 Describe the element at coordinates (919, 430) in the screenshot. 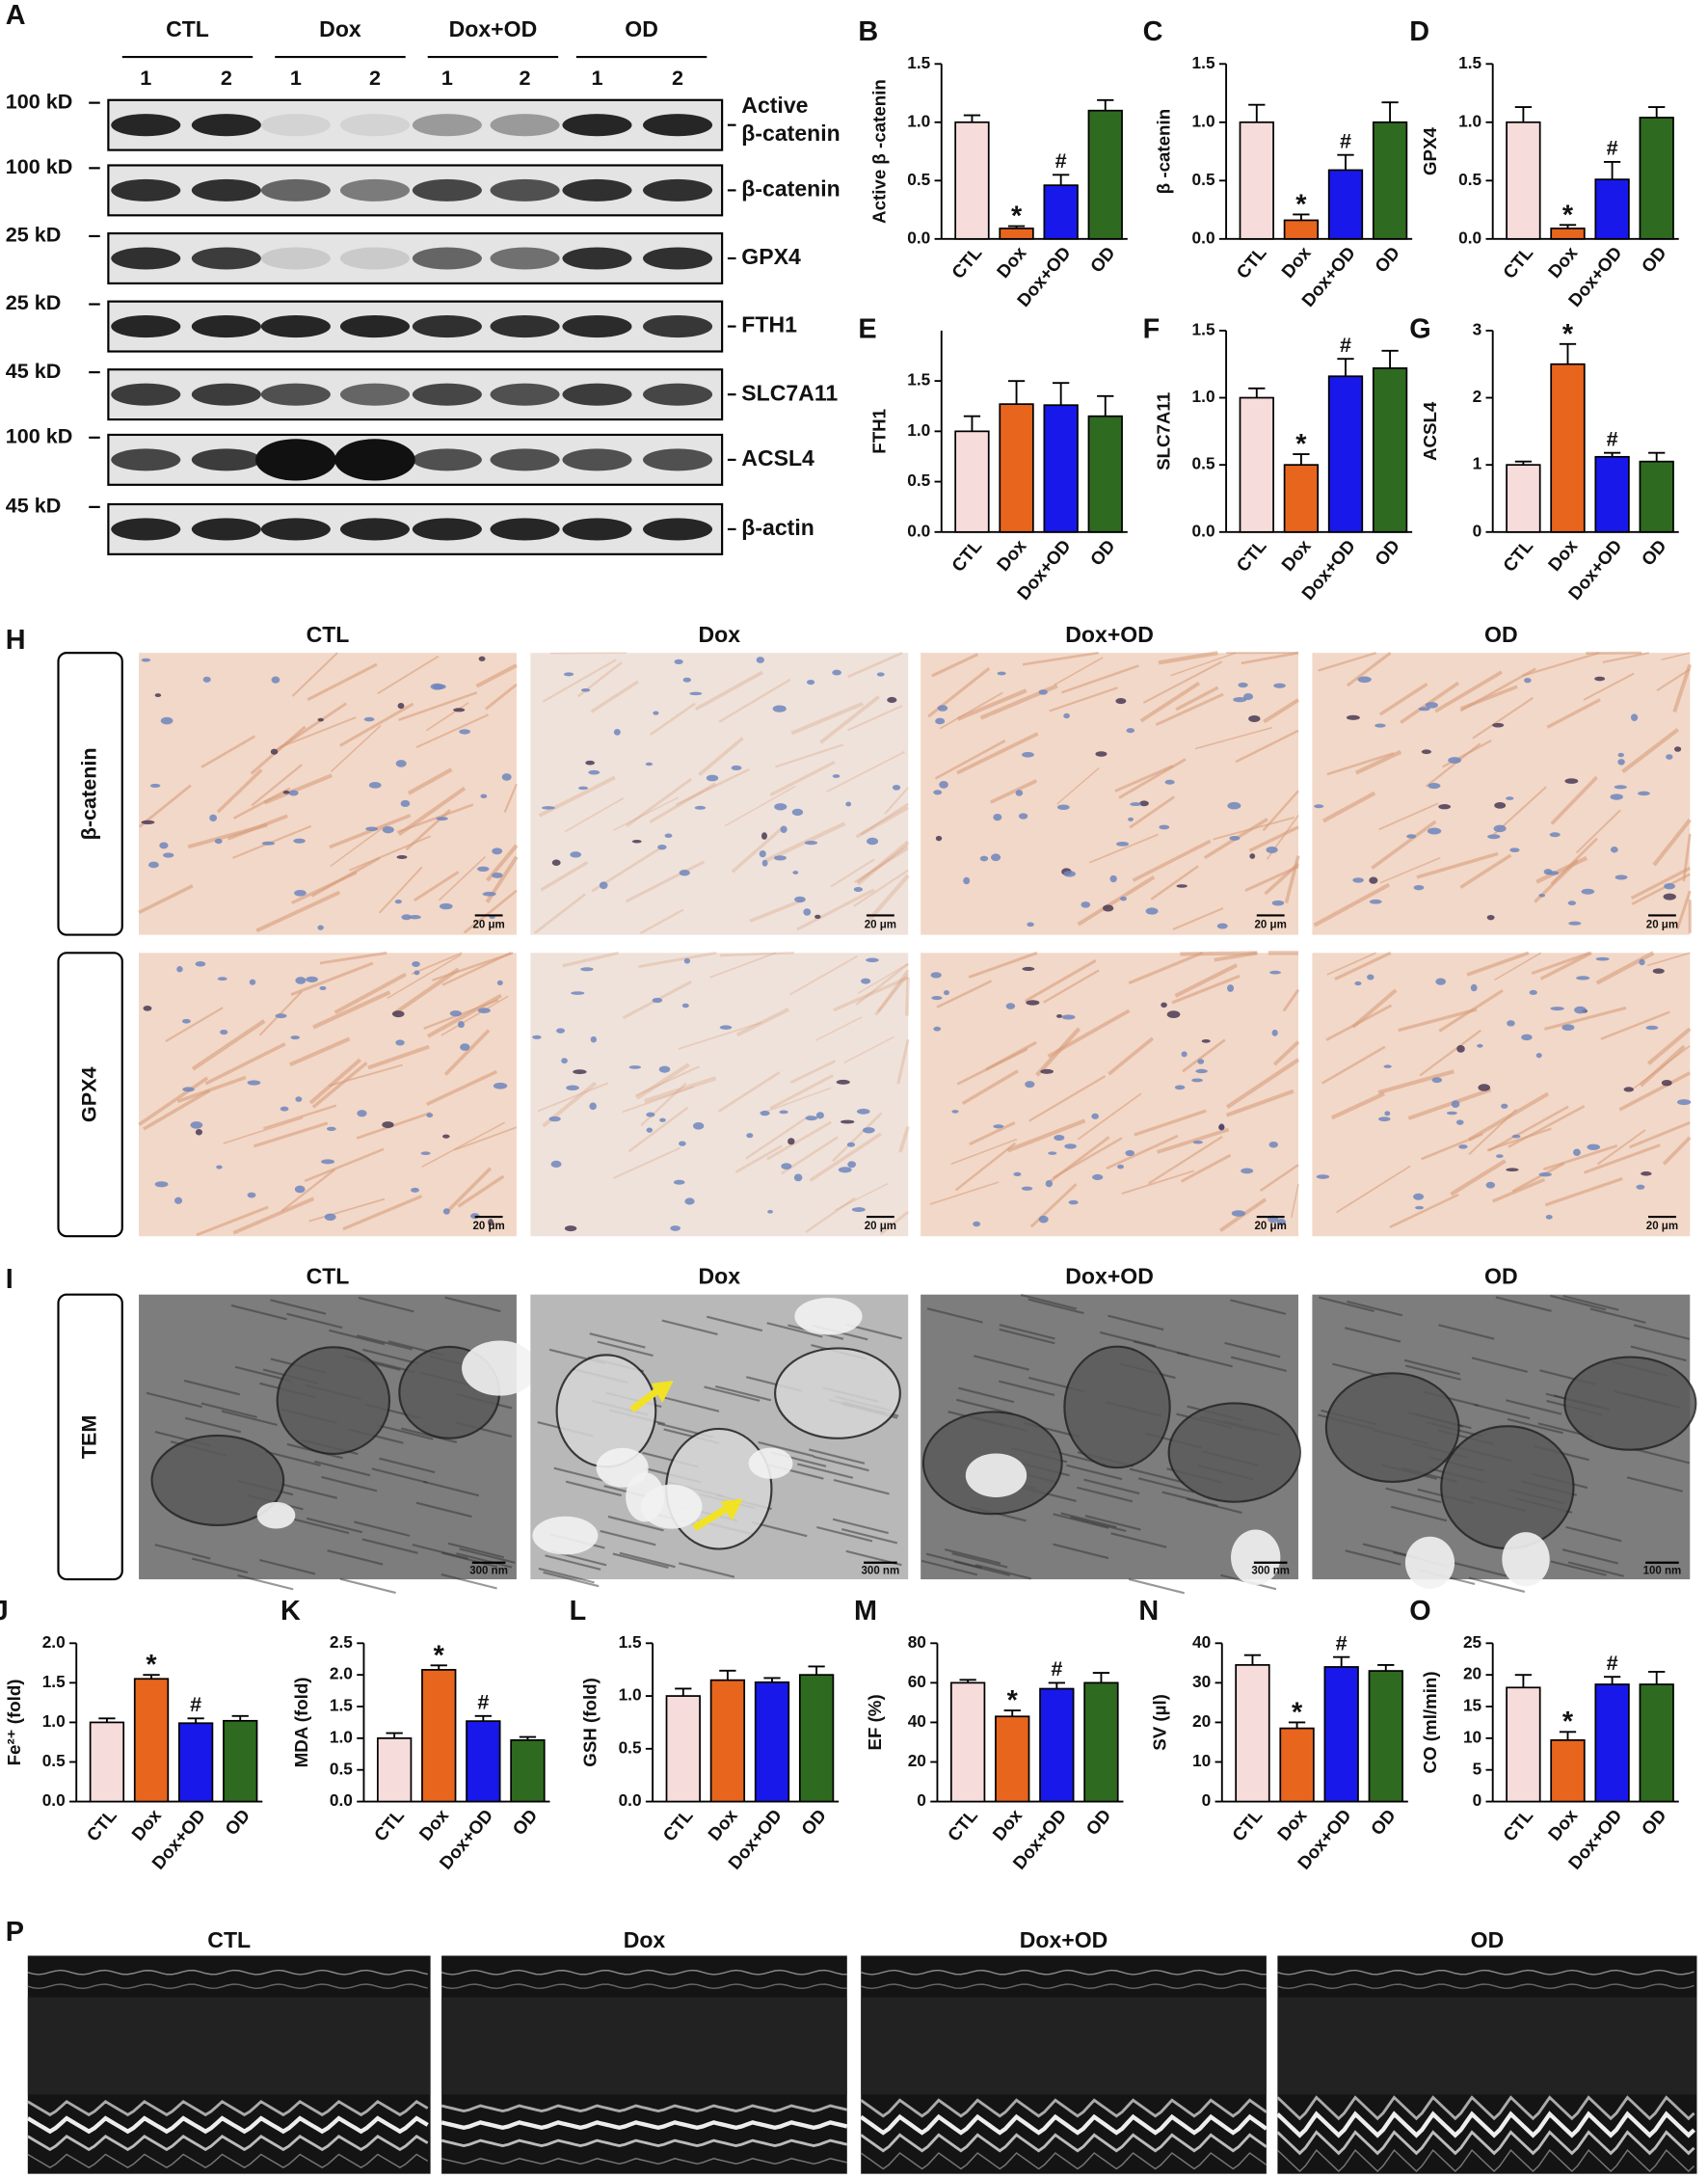

I see `y-tick-label: 1.0` at that location.